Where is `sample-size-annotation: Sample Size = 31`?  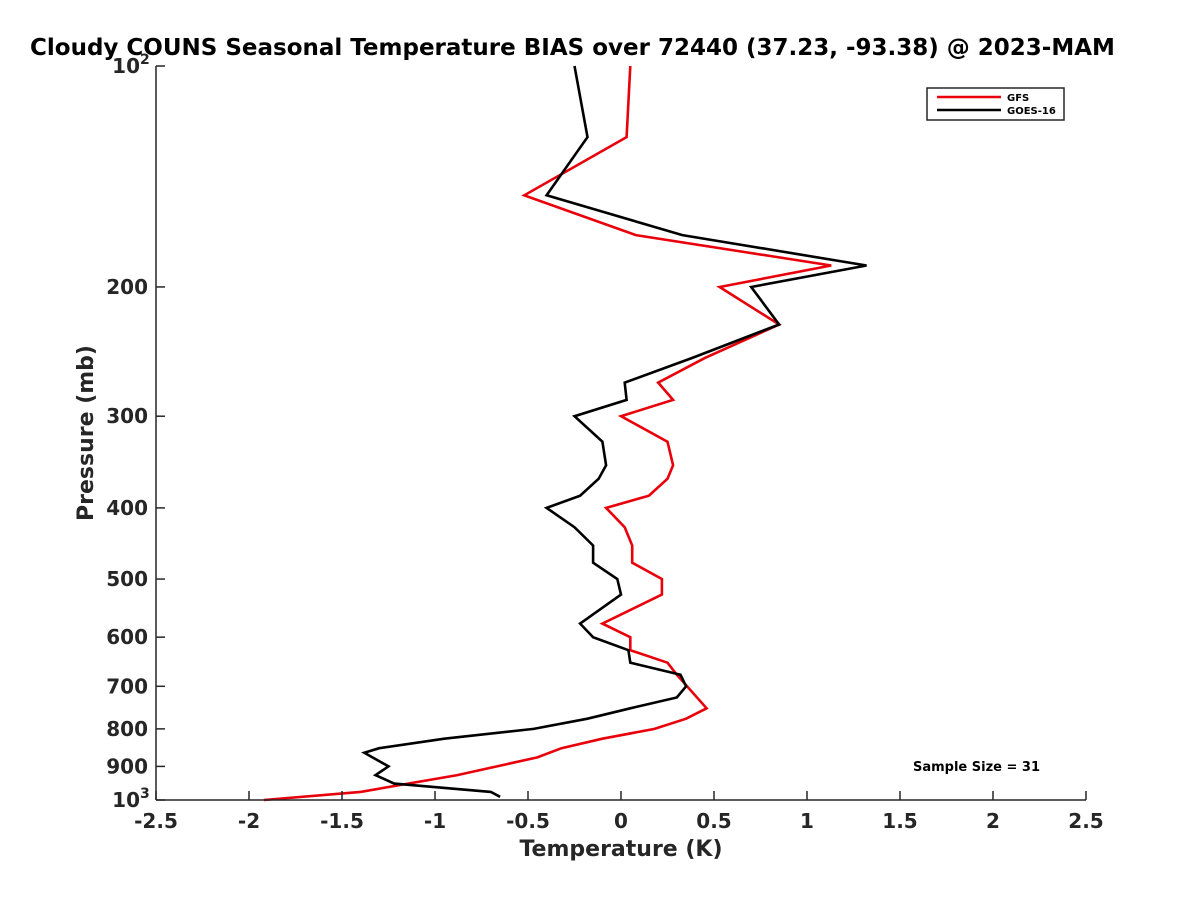 sample-size-annotation: Sample Size = 31 is located at coordinates (976, 767).